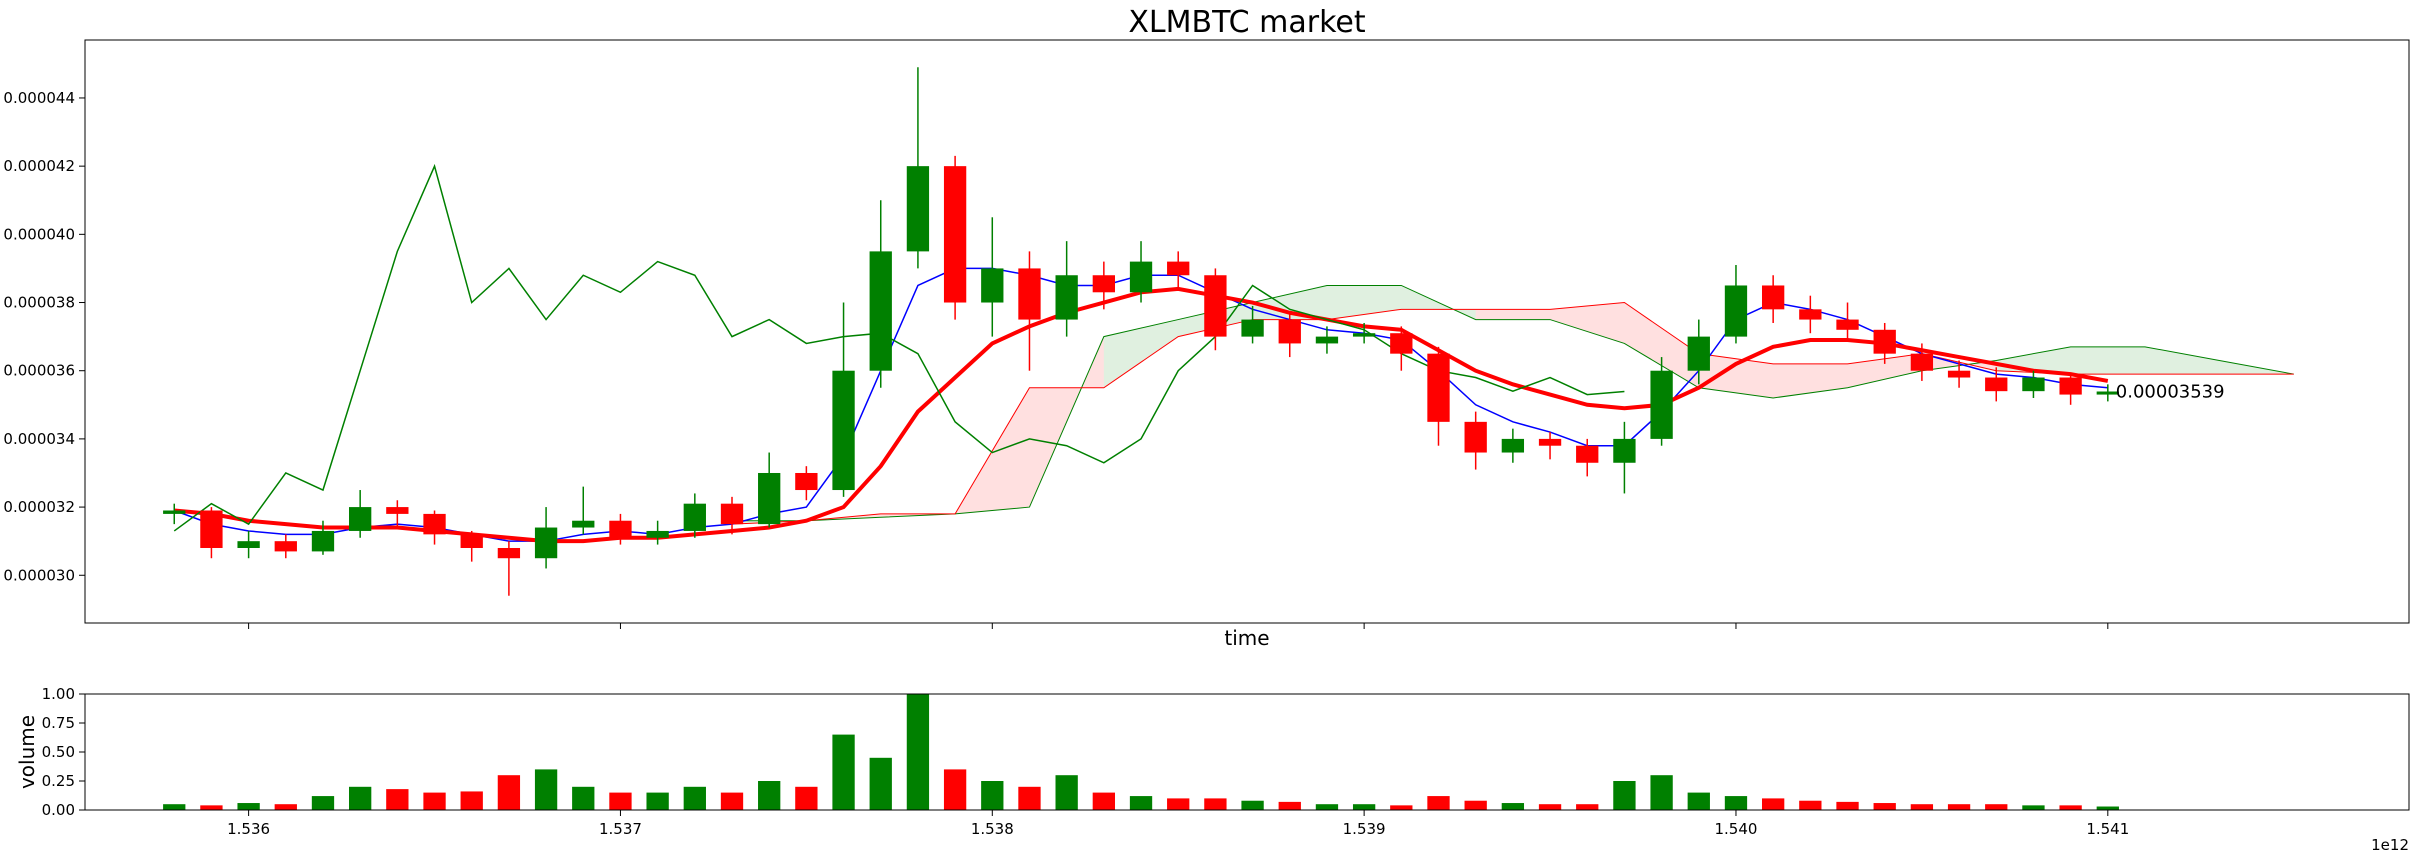  Describe the element at coordinates (58, 752) in the screenshot. I see `volume-y-tick-label: 0.50` at that location.